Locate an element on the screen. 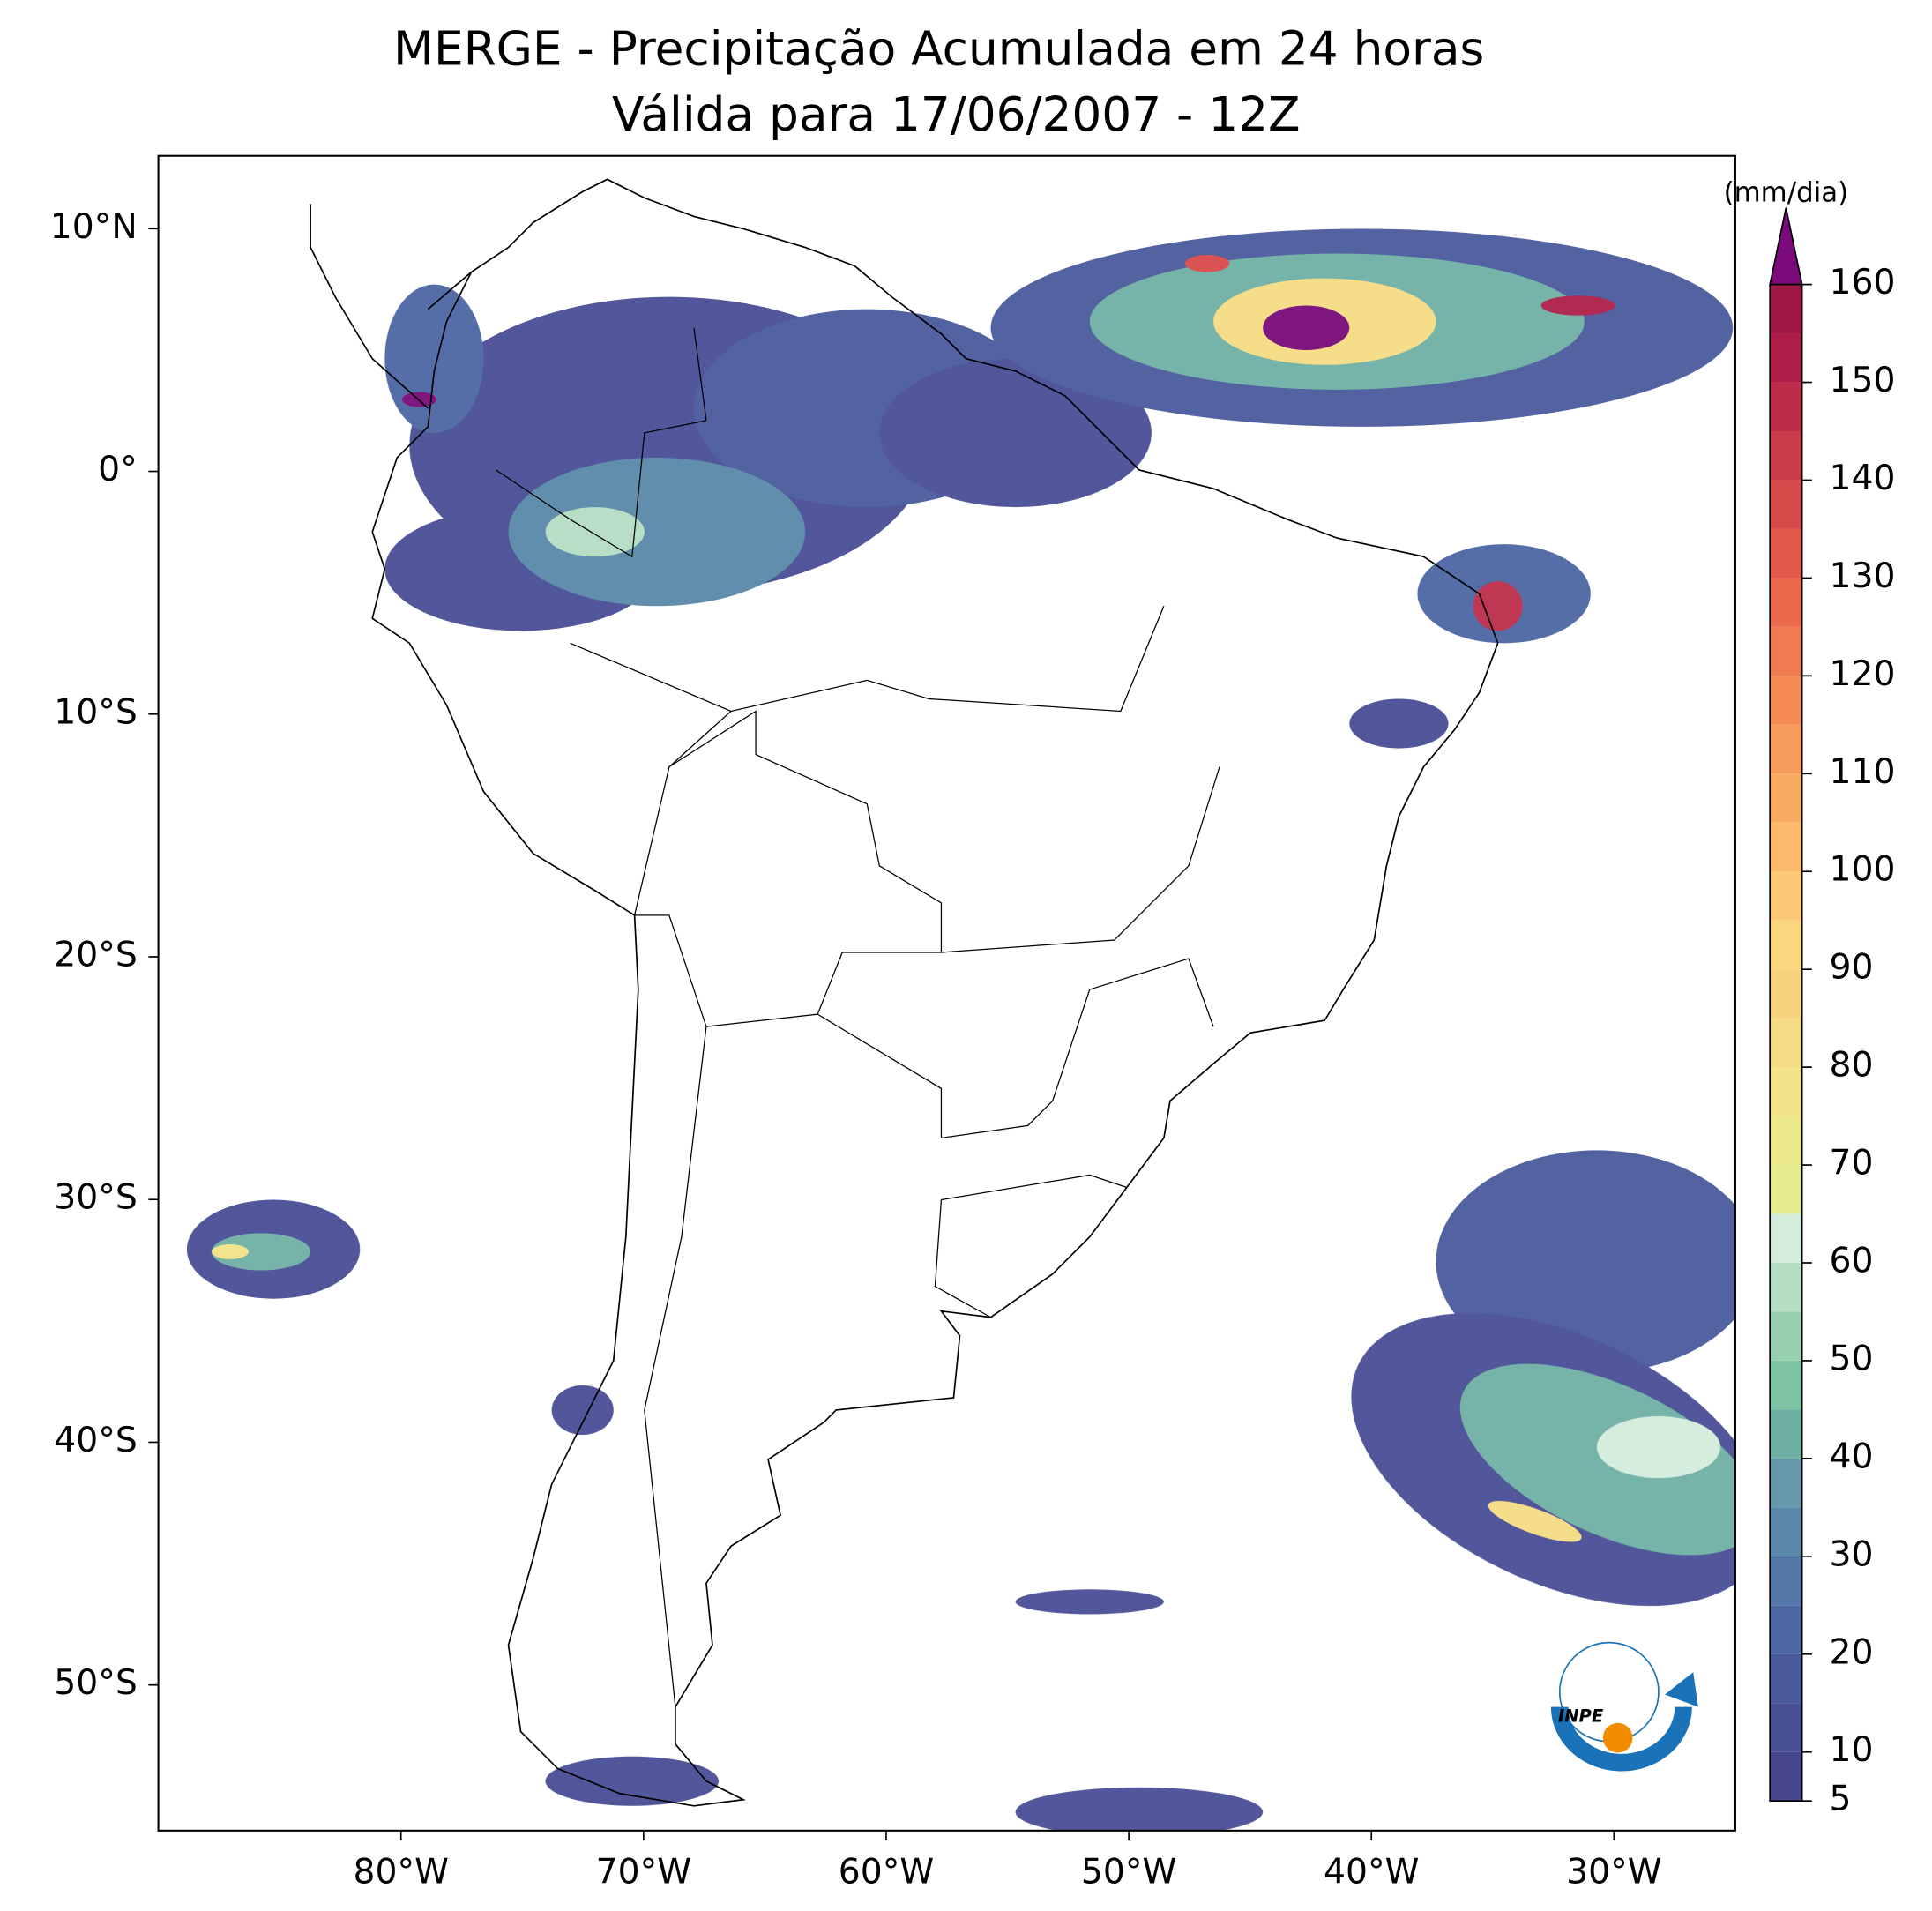  colorbar-tick-label: 50 is located at coordinates (1852, 1358).